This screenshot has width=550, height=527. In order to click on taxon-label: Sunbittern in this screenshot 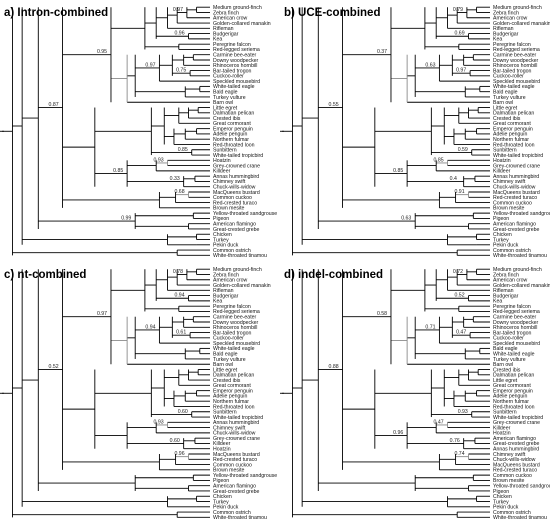, I will do `click(505, 413)`.